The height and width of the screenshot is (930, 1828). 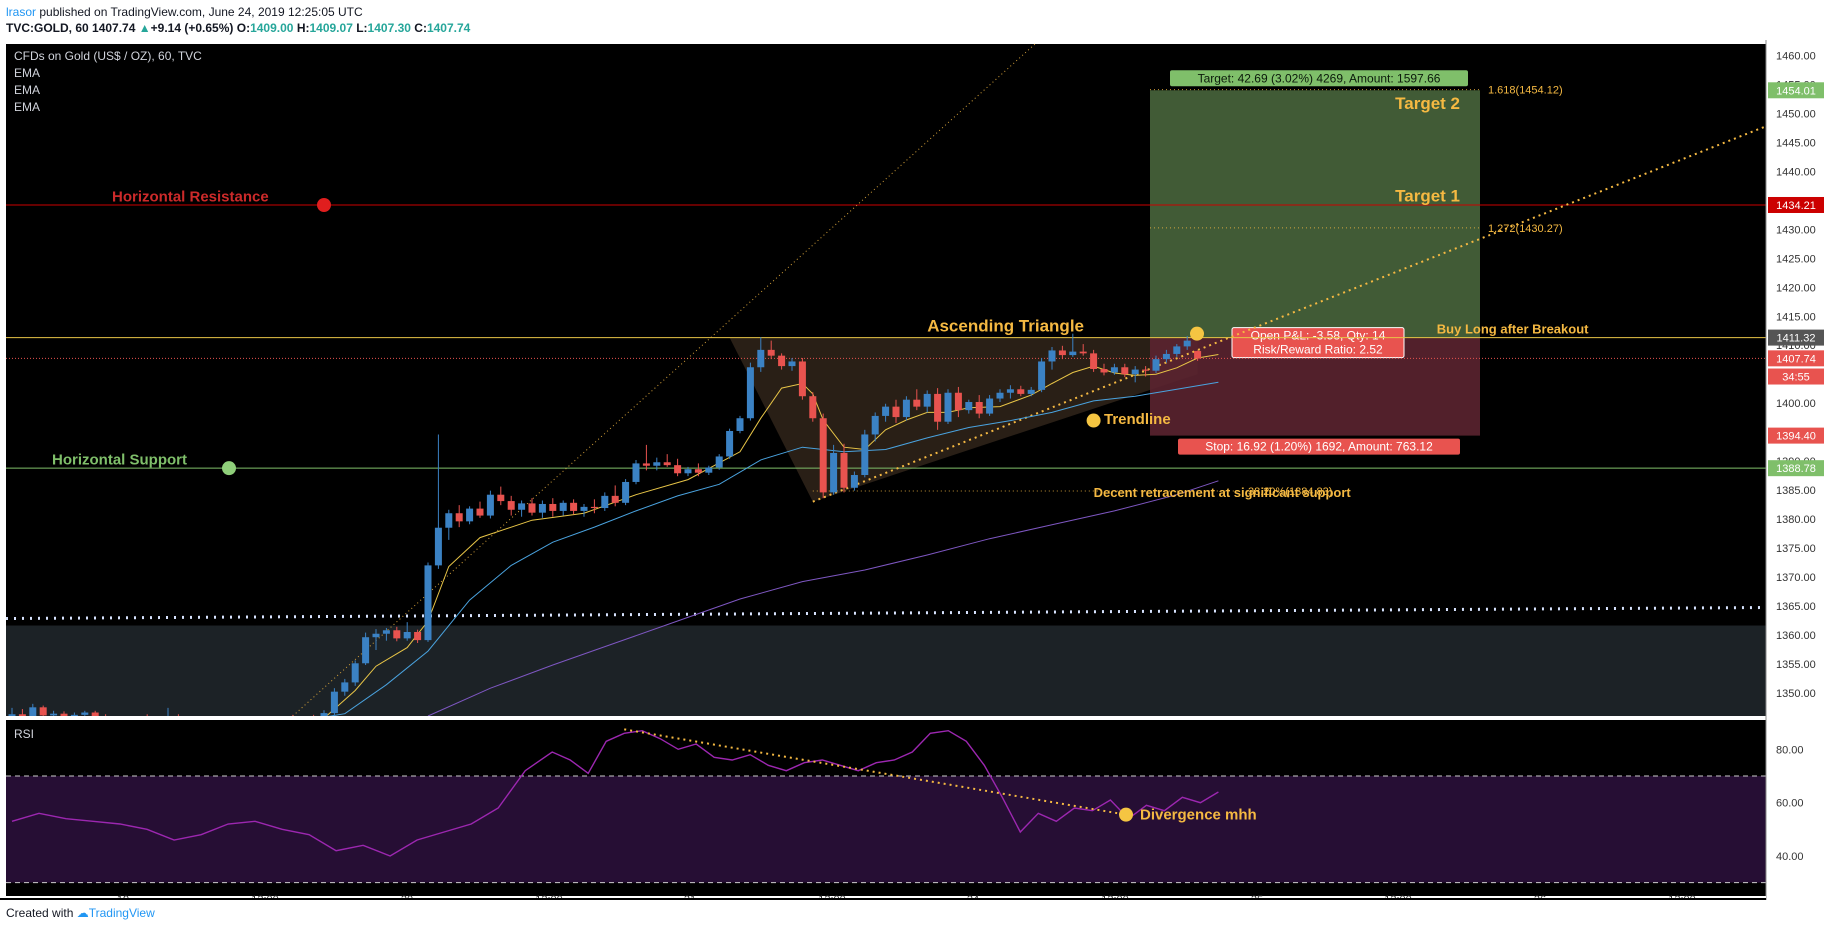 I want to click on breakout-marker, so click(x=1197, y=333).